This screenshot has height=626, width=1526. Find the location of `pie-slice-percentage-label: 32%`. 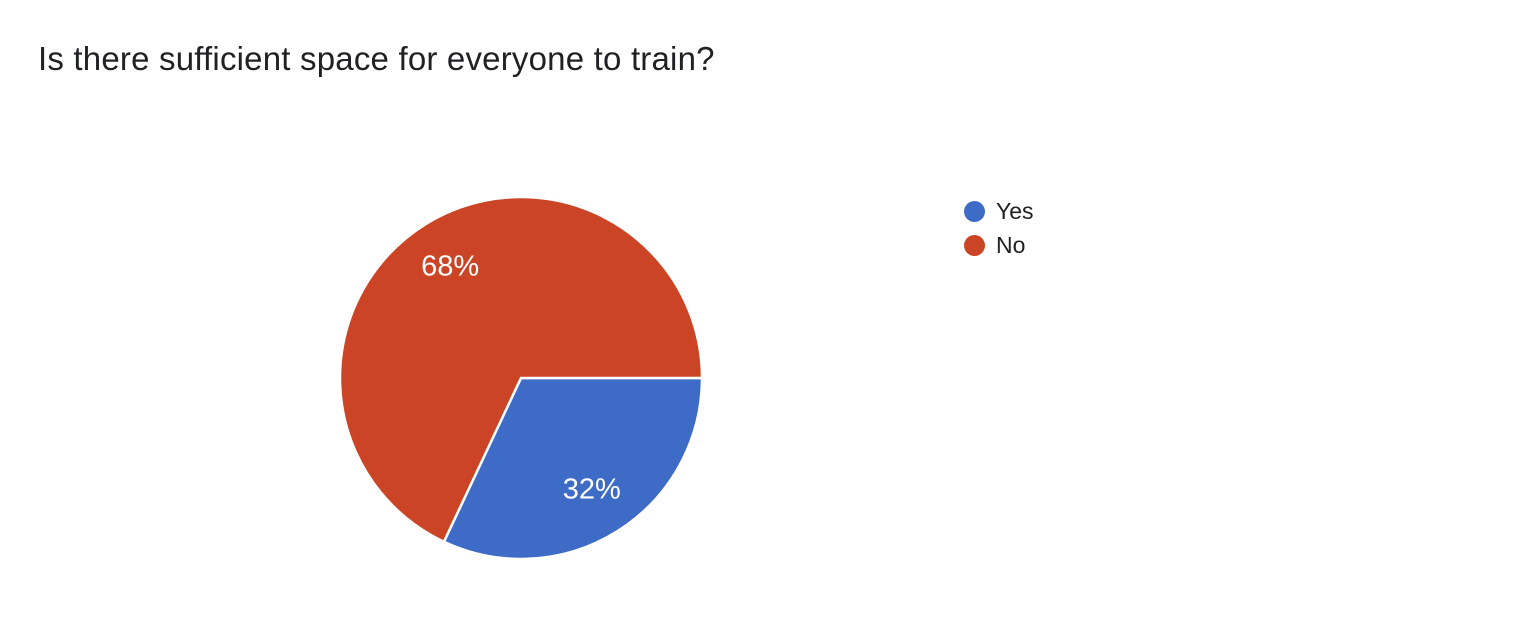

pie-slice-percentage-label: 32% is located at coordinates (592, 490).